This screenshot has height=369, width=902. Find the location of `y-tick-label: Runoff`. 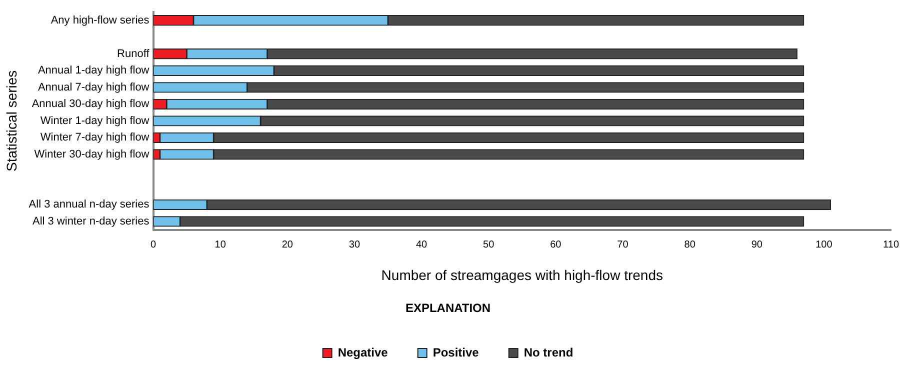

y-tick-label: Runoff is located at coordinates (133, 54).